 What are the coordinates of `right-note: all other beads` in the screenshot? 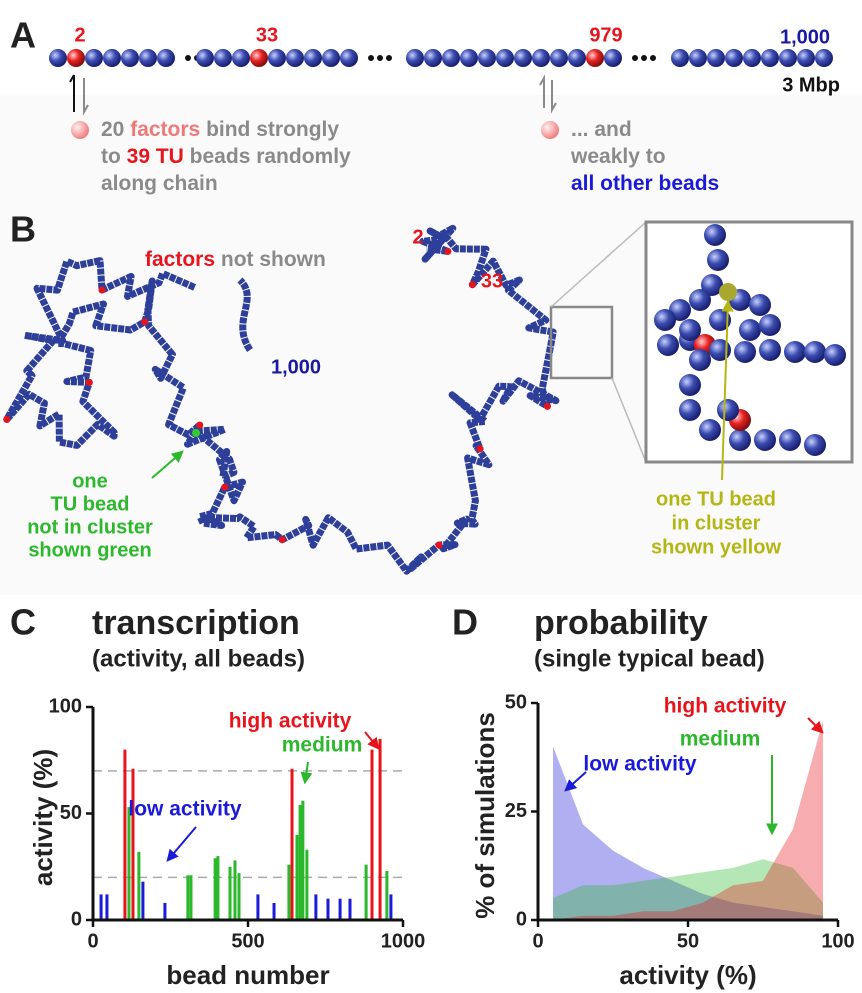 It's located at (645, 183).